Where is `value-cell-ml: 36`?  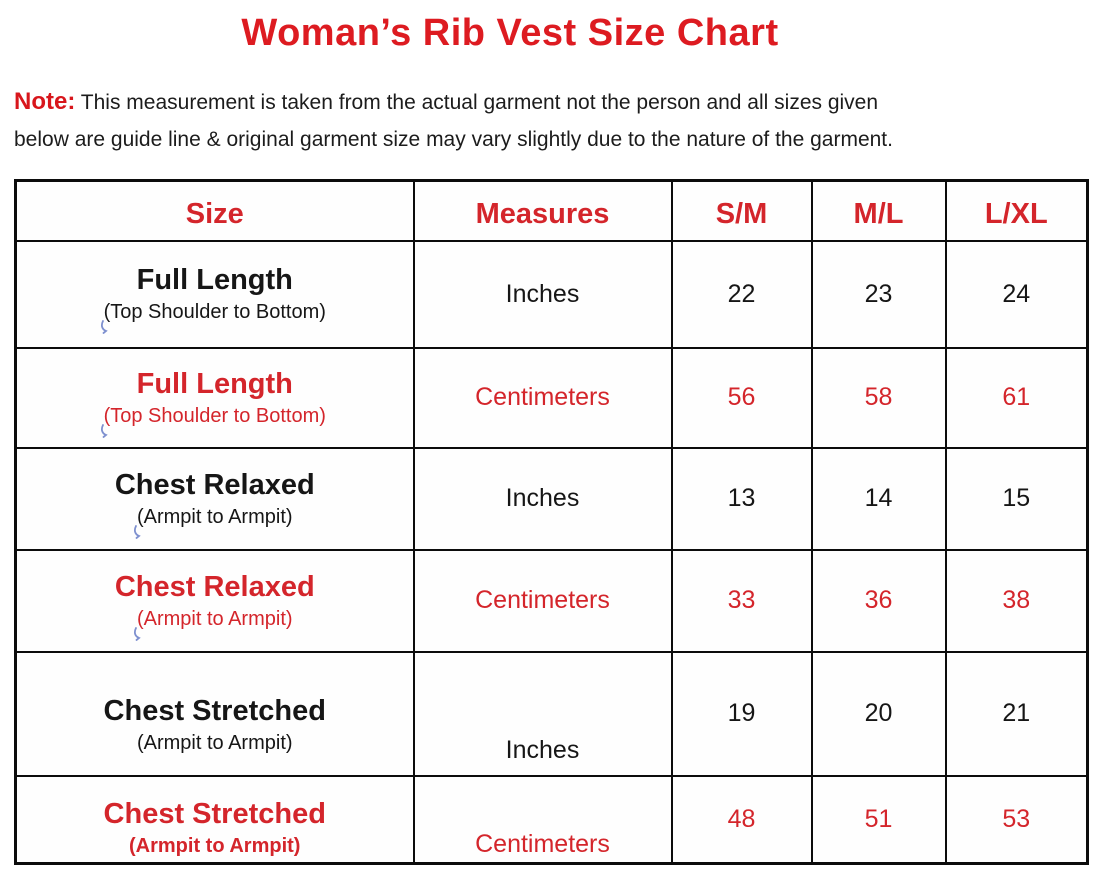 value-cell-ml: 36 is located at coordinates (878, 600).